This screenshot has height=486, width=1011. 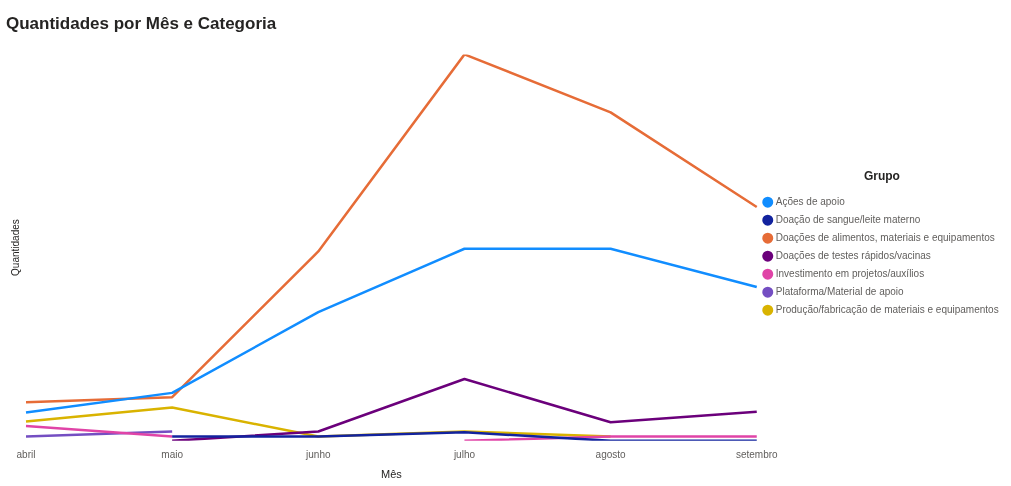 I want to click on legend-label: Ações de apoio, so click(x=810, y=201).